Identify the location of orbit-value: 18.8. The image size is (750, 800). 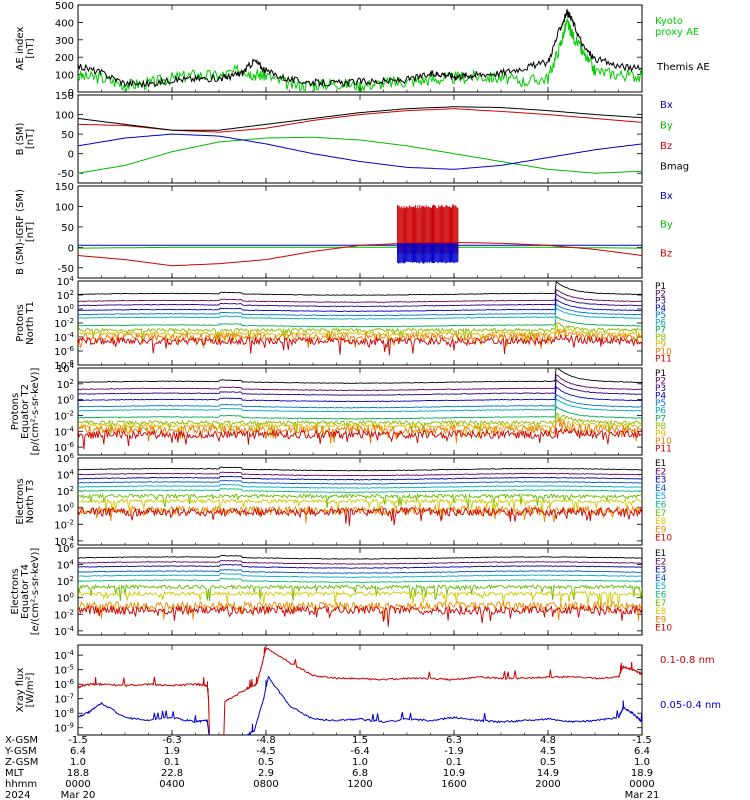
(78, 773).